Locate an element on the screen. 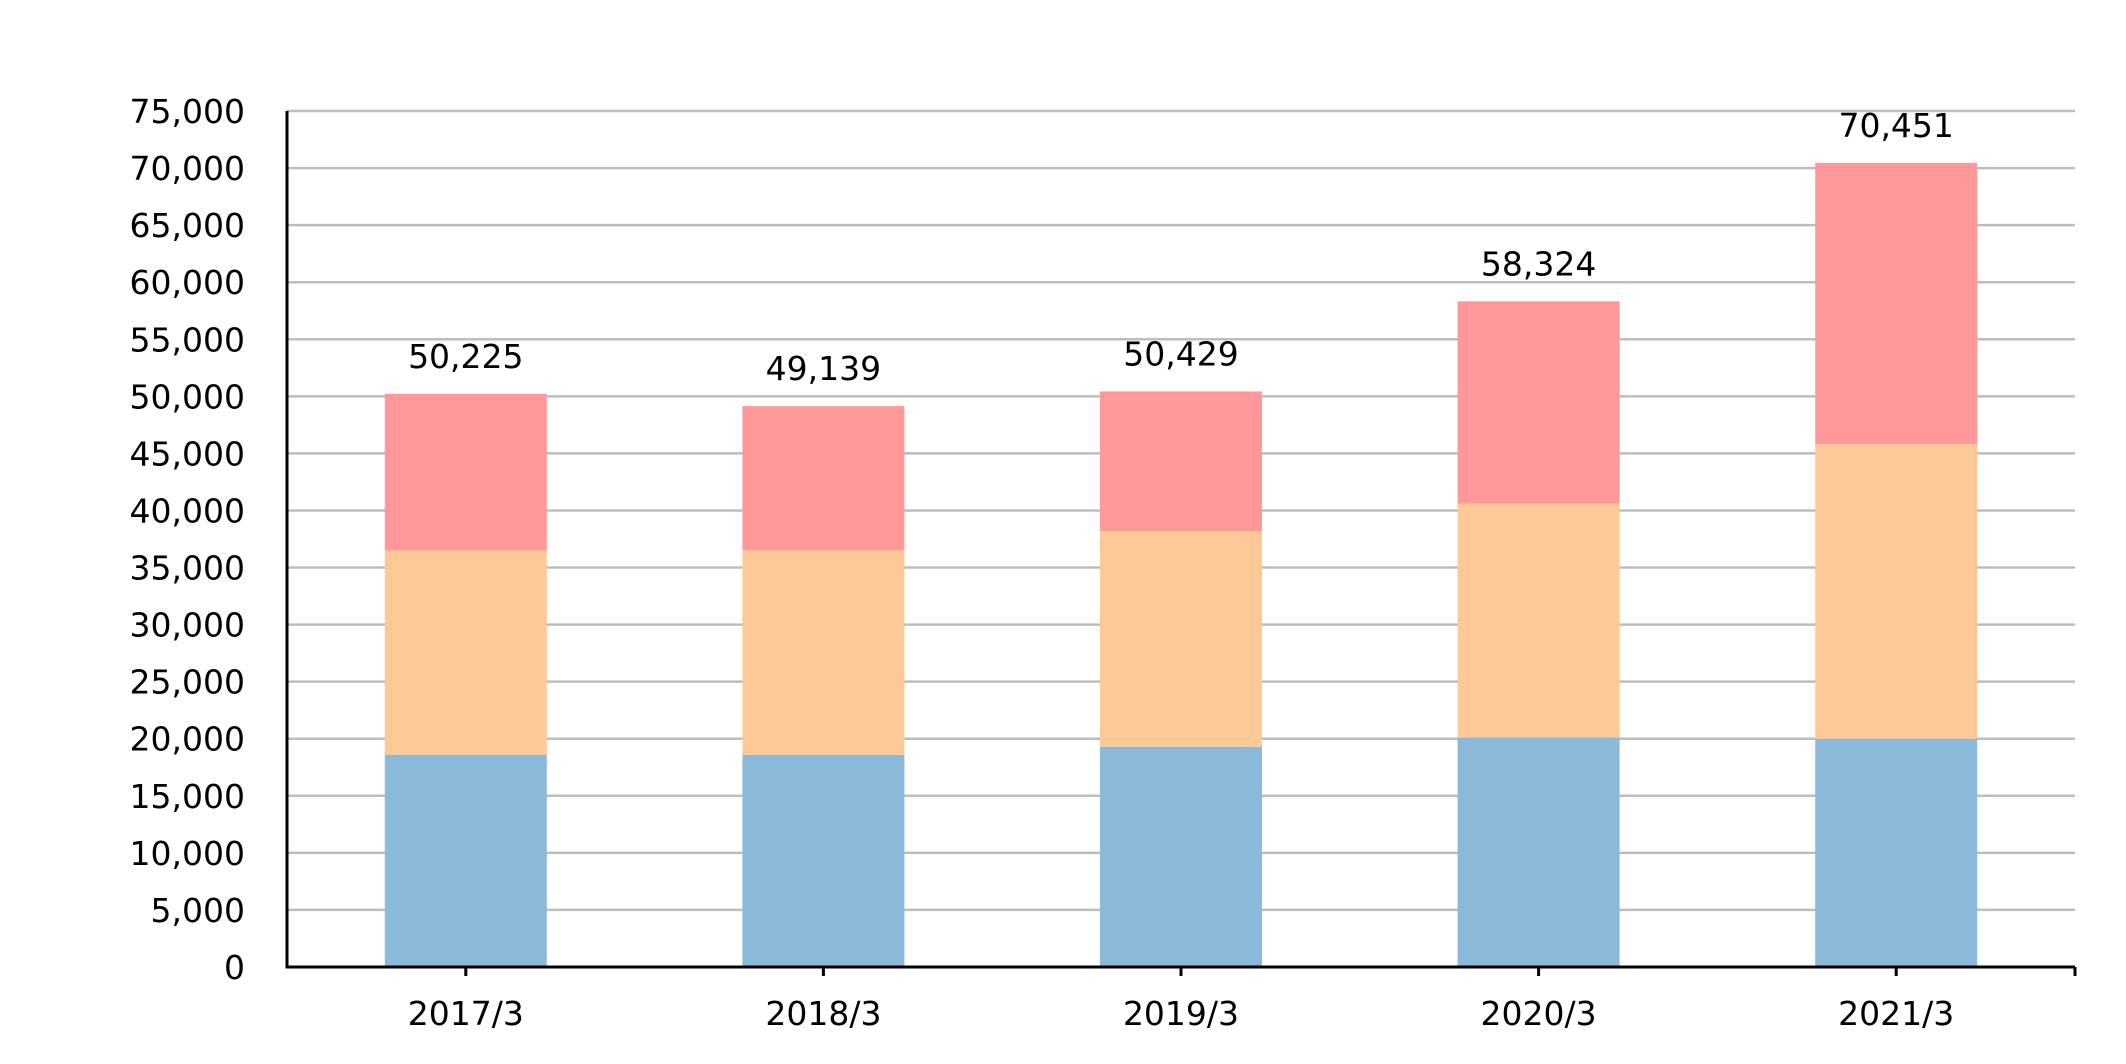 The width and height of the screenshot is (2126, 1064). y-tick-label: 25,000 is located at coordinates (187, 682).